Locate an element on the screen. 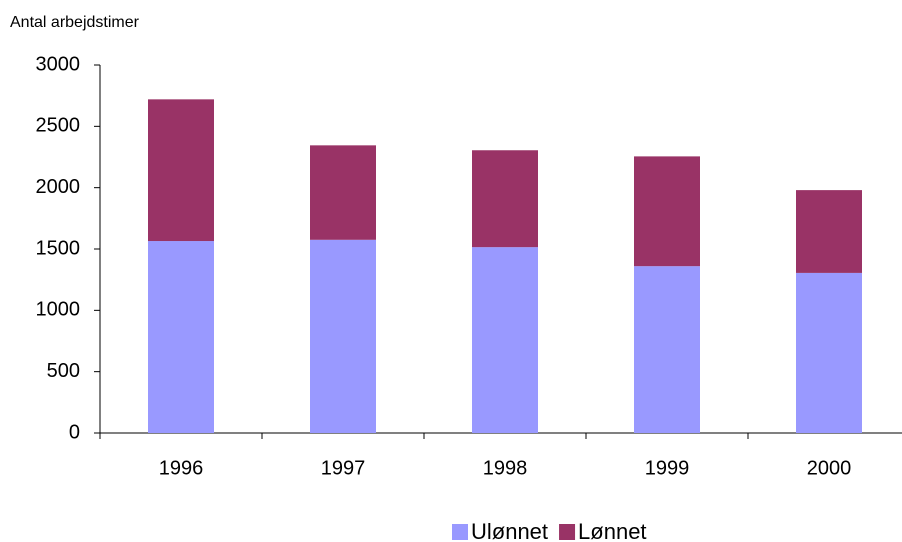 The height and width of the screenshot is (542, 902). x-tick-label: 1999 is located at coordinates (667, 468).